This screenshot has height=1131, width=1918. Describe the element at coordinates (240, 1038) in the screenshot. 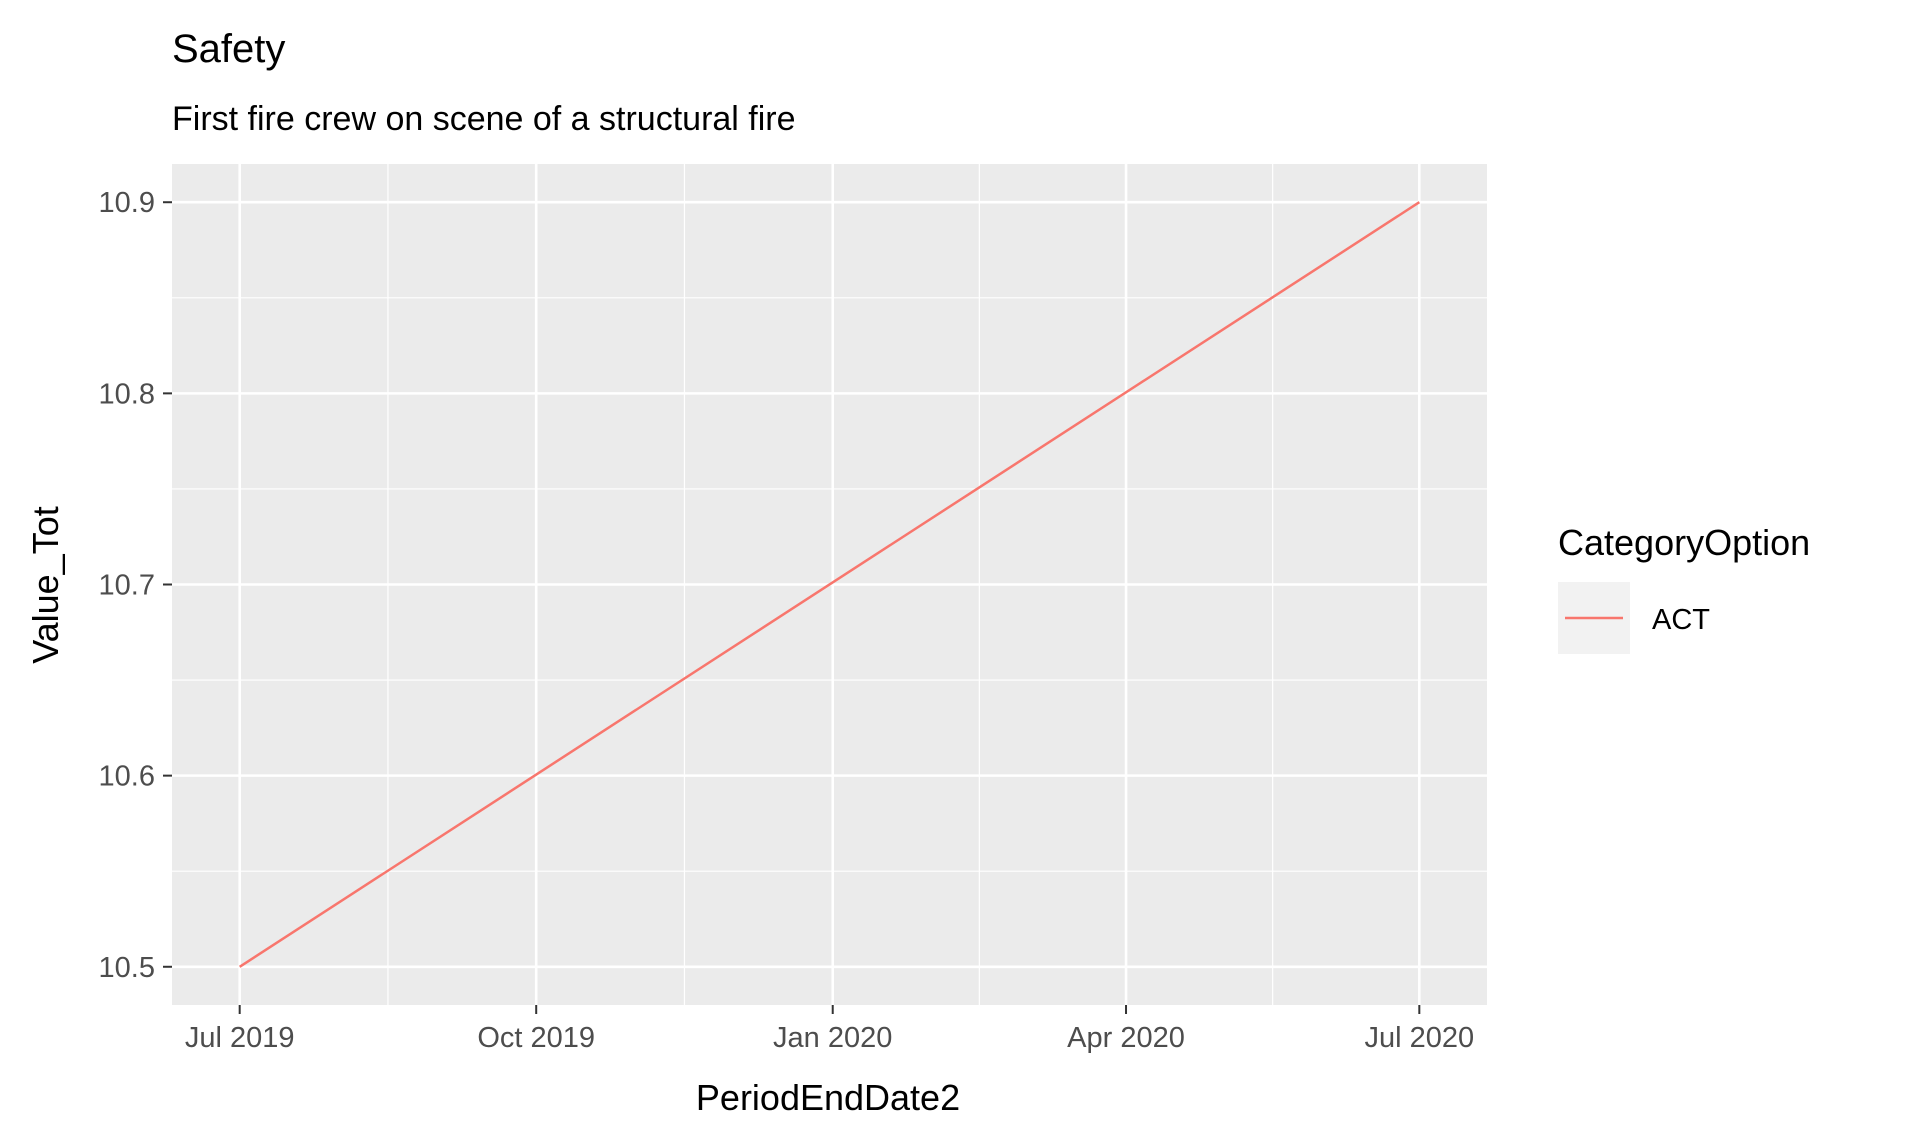

I see `x-tick-label: Jul 2019` at that location.